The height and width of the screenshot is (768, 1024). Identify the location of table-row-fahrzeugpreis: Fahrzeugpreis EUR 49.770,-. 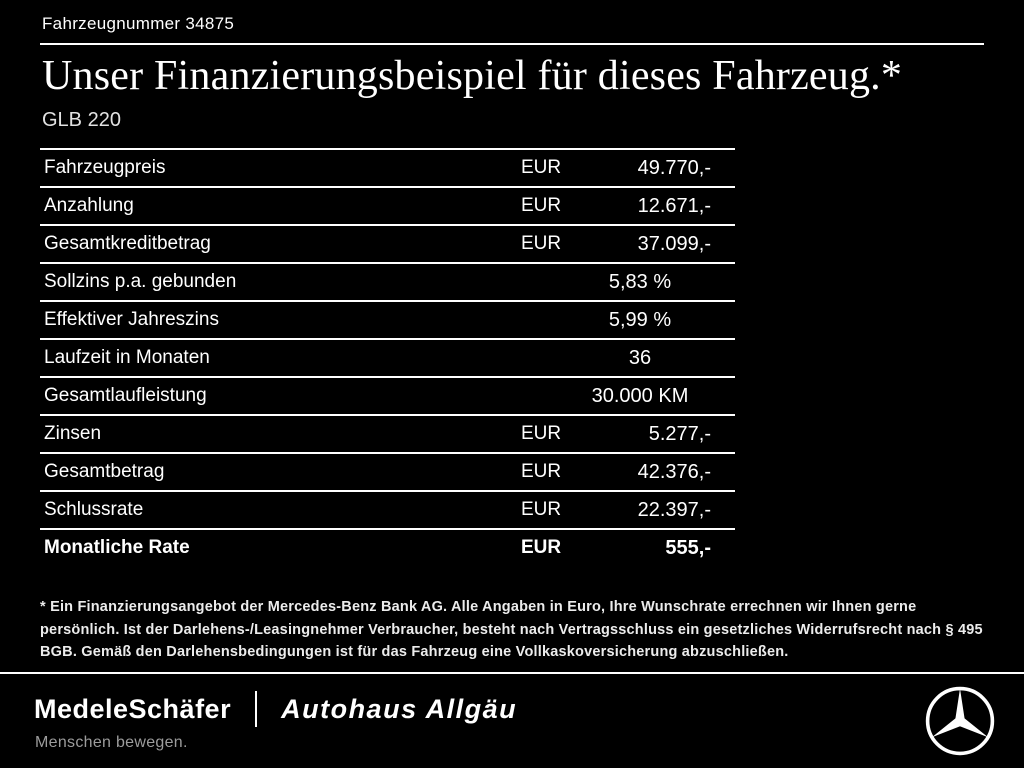
(387, 167).